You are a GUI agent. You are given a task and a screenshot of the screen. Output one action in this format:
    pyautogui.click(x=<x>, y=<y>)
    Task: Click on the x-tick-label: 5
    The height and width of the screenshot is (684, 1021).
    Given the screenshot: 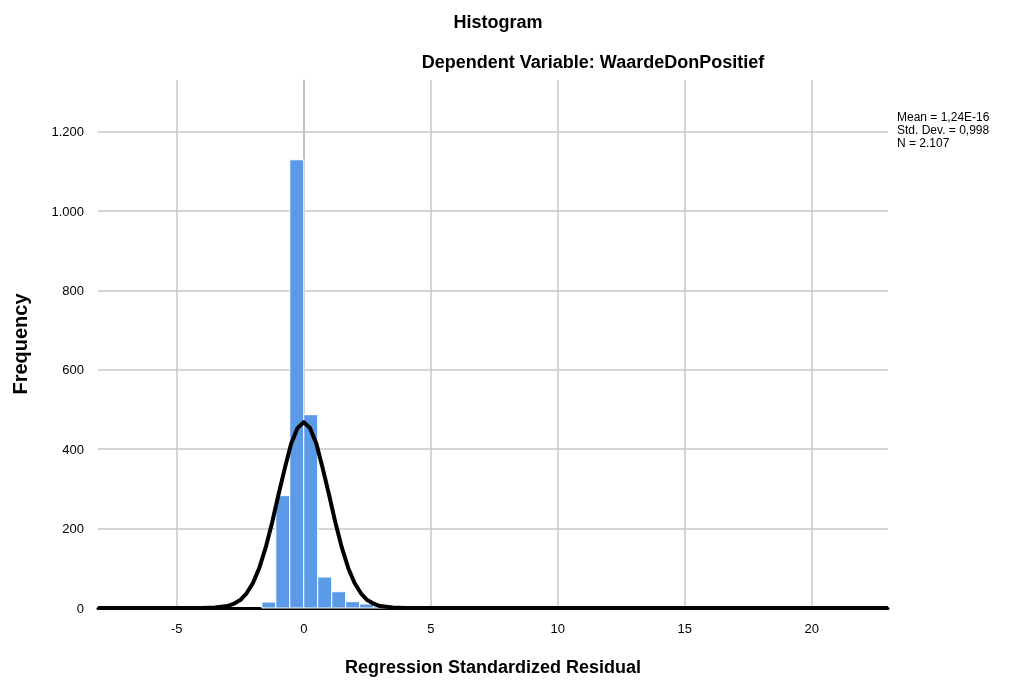 What is the action you would take?
    pyautogui.click(x=431, y=628)
    